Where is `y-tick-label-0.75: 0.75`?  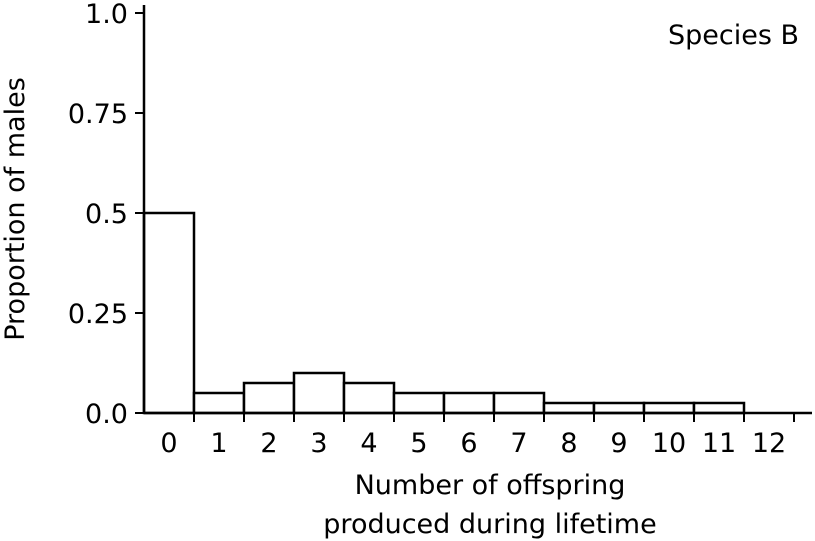 y-tick-label-0.75: 0.75 is located at coordinates (98, 114).